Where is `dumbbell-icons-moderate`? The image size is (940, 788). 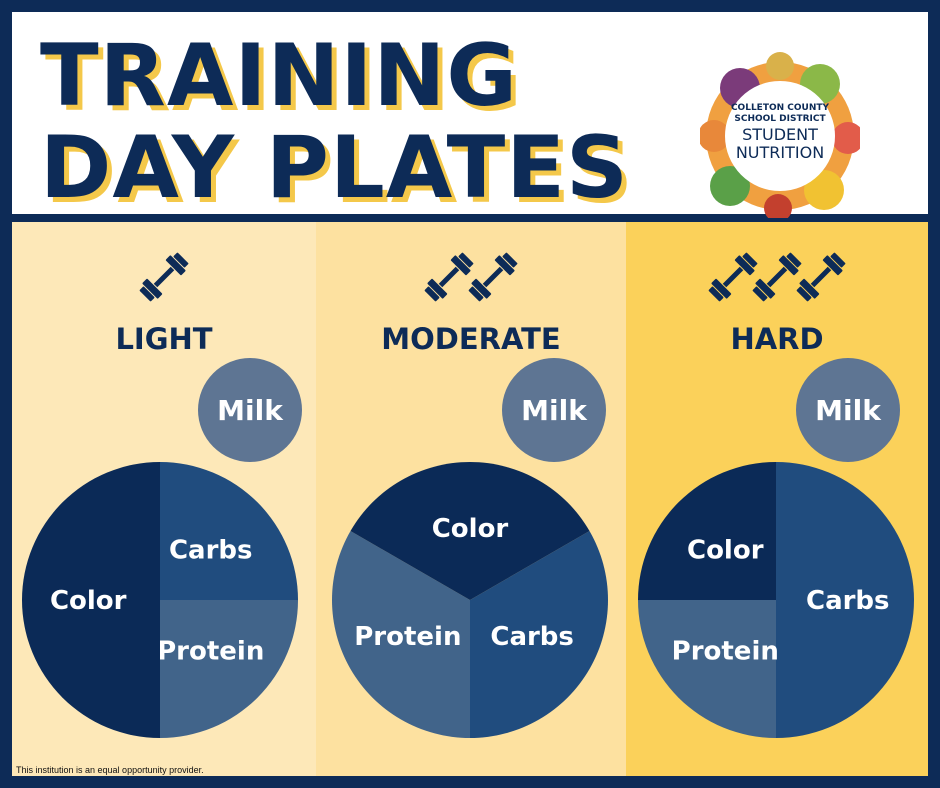
dumbbell-icons-moderate is located at coordinates (471, 277).